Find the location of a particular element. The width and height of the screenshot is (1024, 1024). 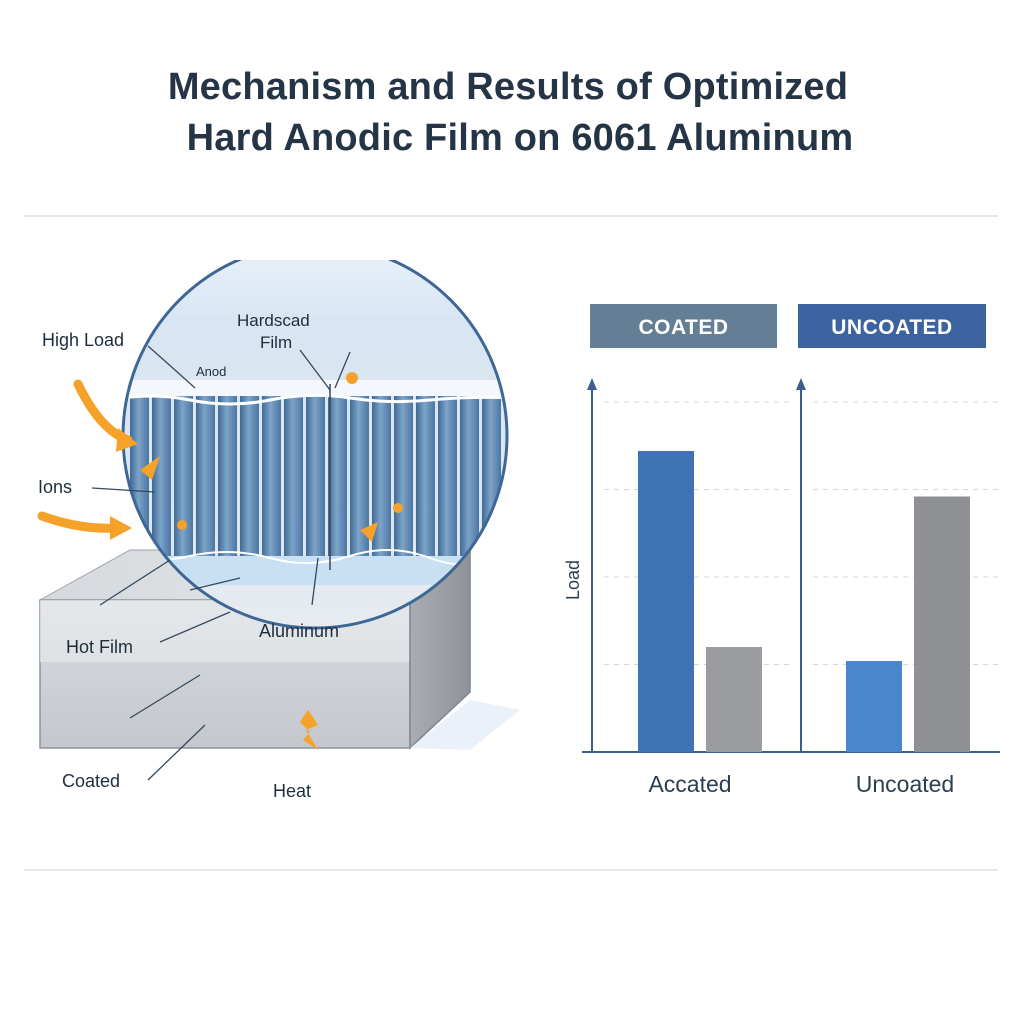

label-anod: Anod is located at coordinates (211, 371).